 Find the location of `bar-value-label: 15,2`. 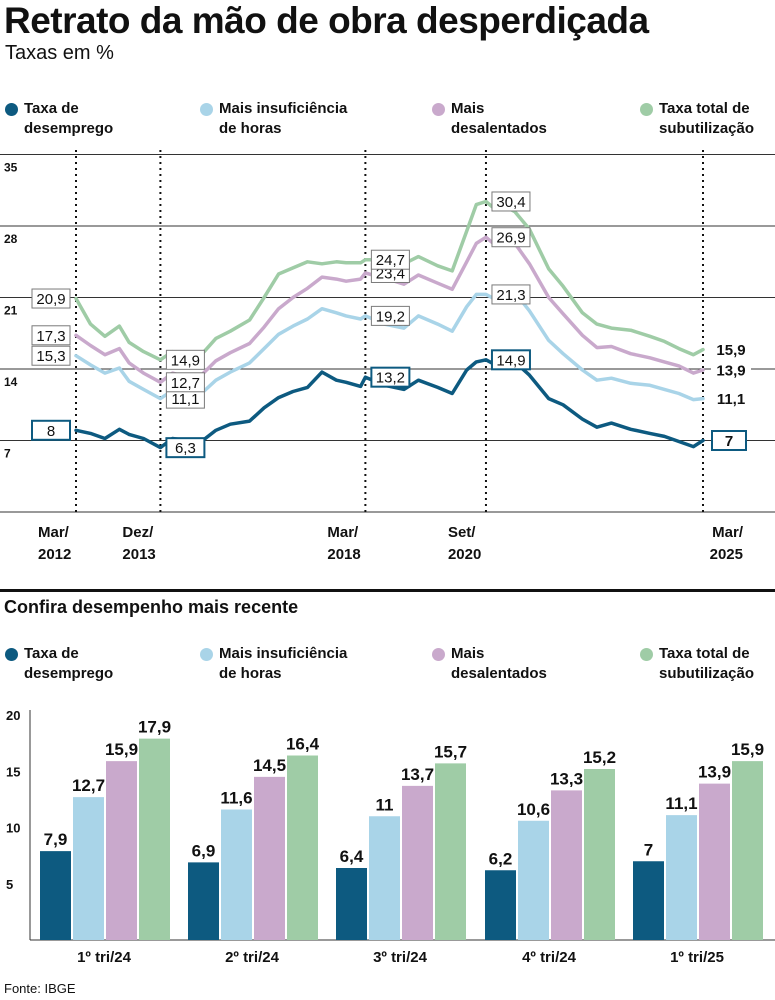

bar-value-label: 15,2 is located at coordinates (599, 757).